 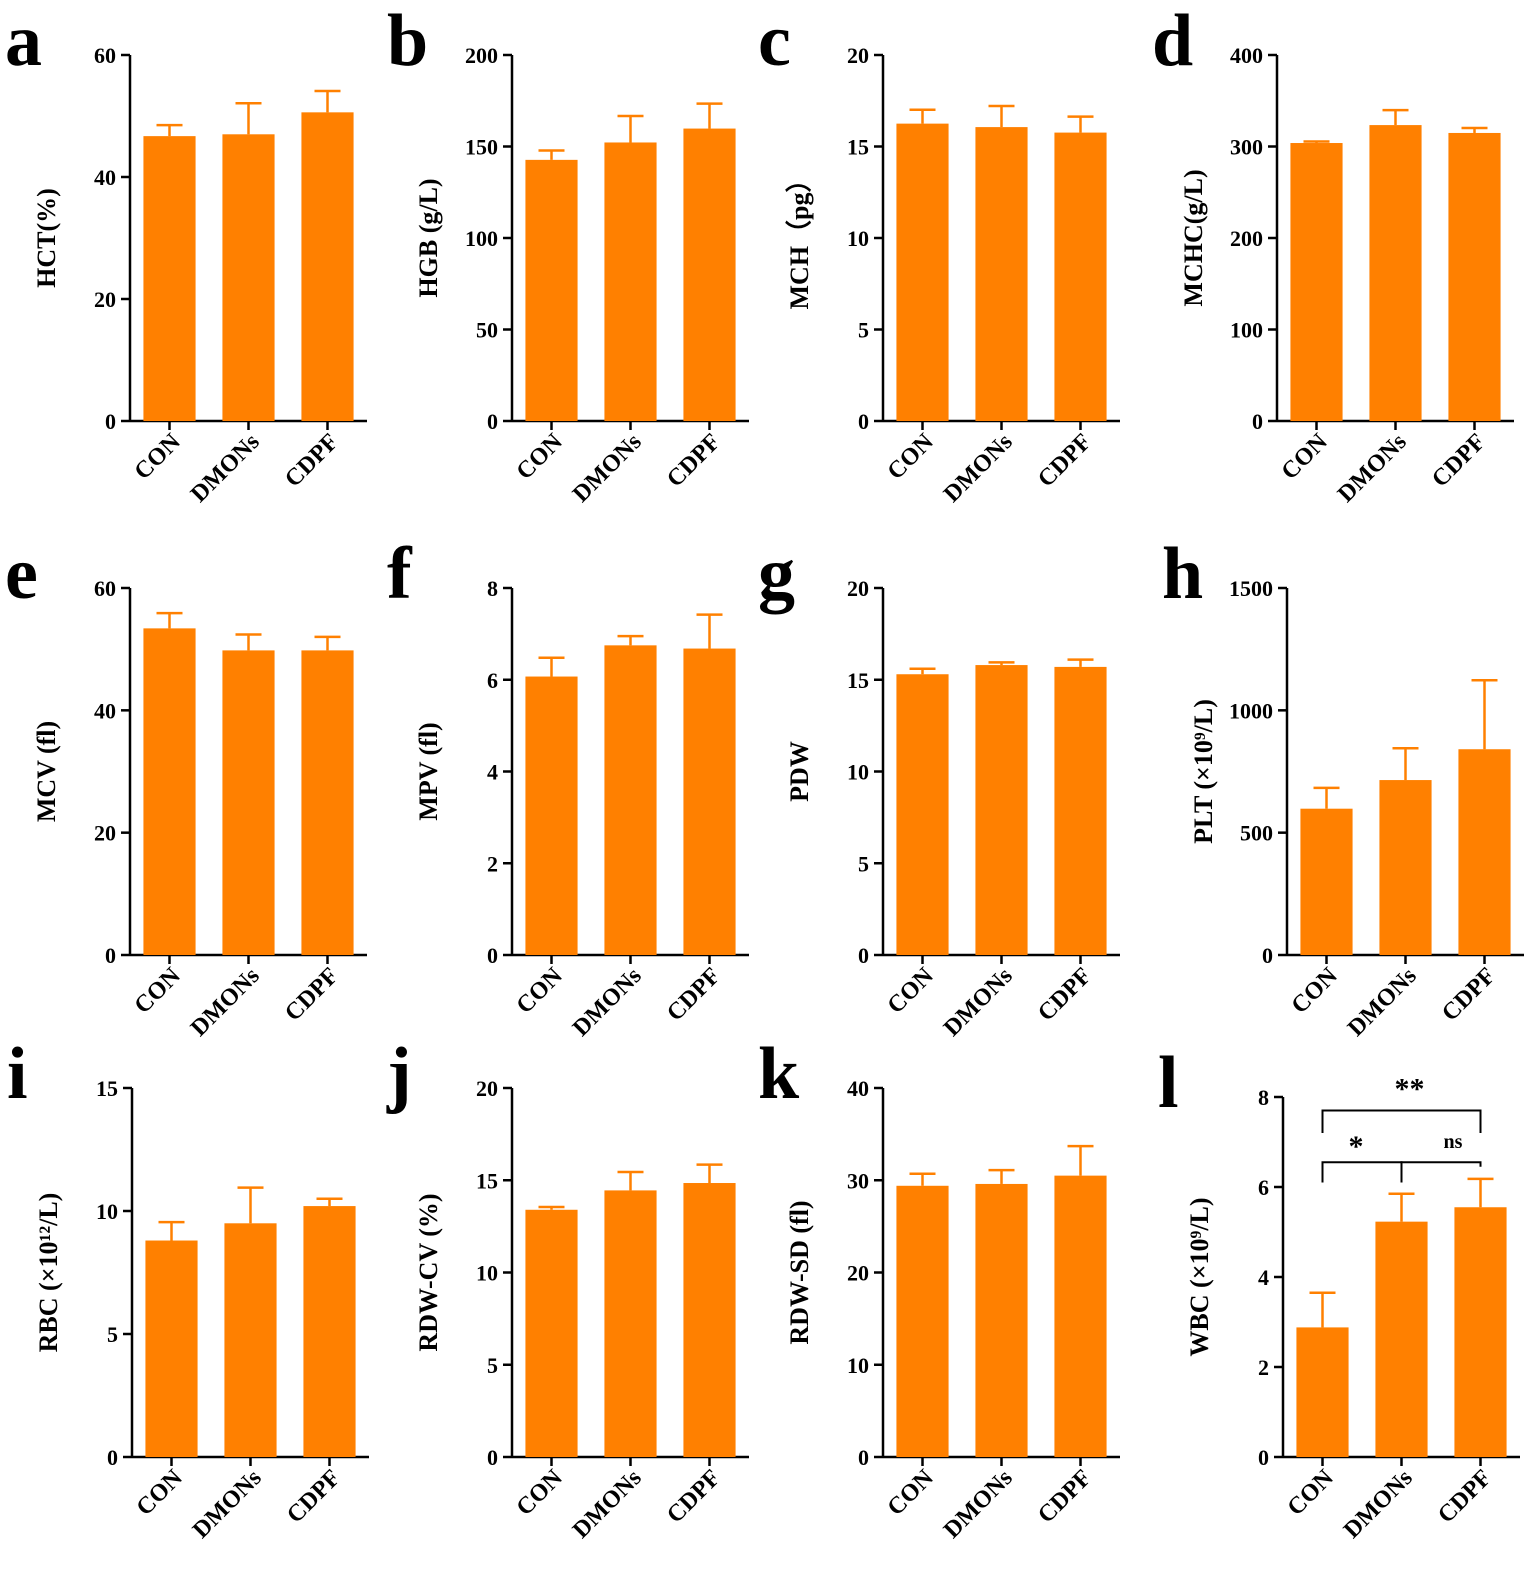 I want to click on y-tick-label: 300, so click(x=1246, y=147).